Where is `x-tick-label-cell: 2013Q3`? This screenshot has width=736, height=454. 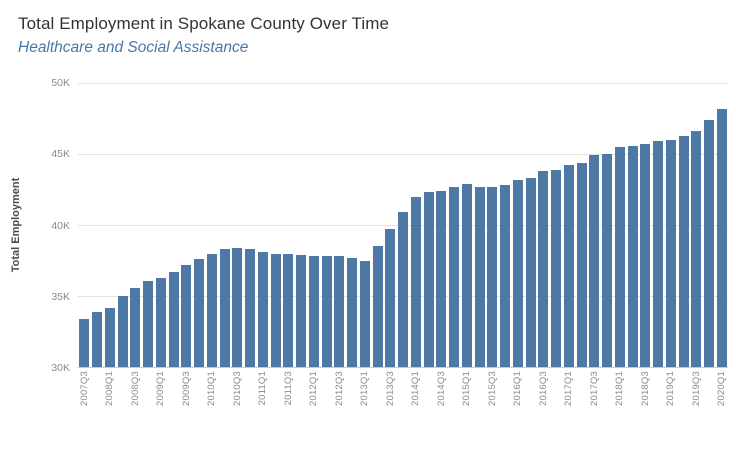 x-tick-label-cell: 2013Q3 is located at coordinates (390, 402).